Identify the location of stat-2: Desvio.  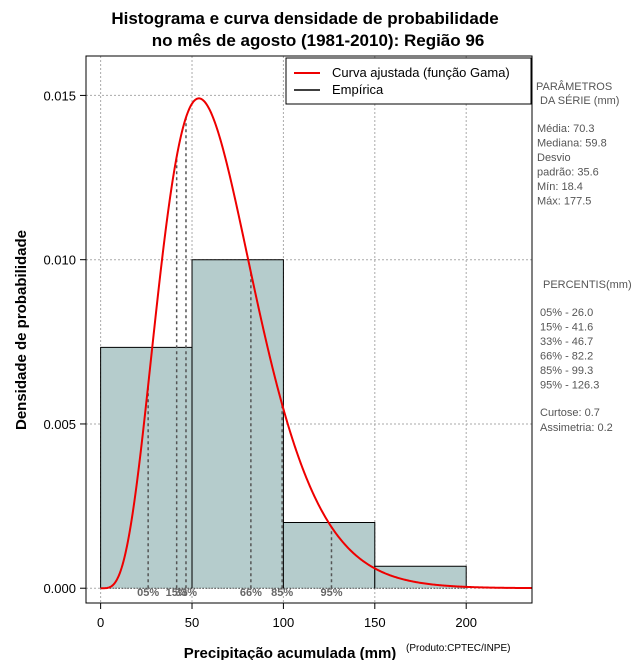
(554, 158).